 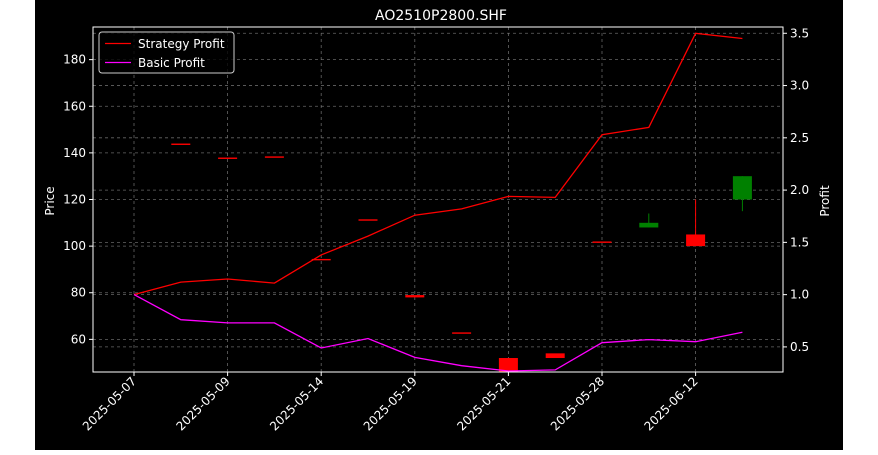 What do you see at coordinates (78, 293) in the screenshot?
I see `y-tick-label: 80` at bounding box center [78, 293].